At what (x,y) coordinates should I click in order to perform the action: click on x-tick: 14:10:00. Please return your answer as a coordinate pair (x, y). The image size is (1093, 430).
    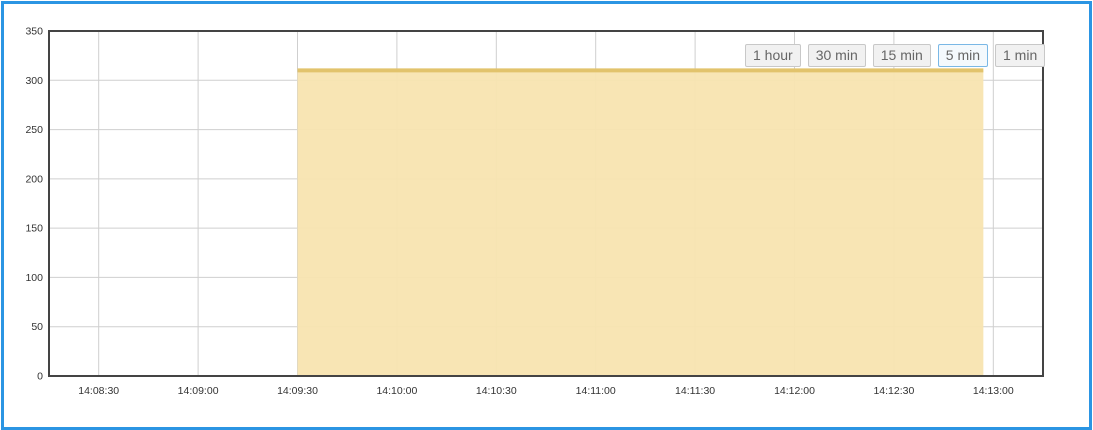
    Looking at the image, I should click on (396, 391).